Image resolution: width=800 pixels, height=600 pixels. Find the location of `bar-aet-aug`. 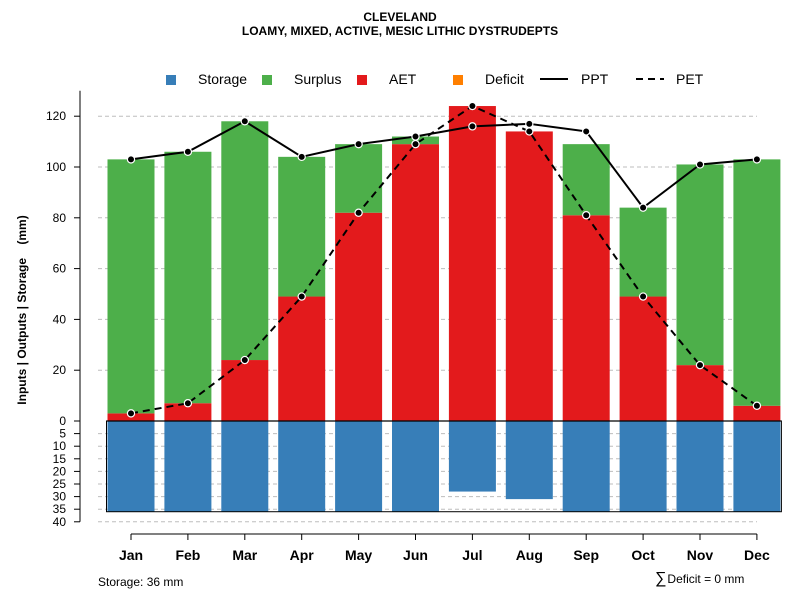

bar-aet-aug is located at coordinates (529, 276).